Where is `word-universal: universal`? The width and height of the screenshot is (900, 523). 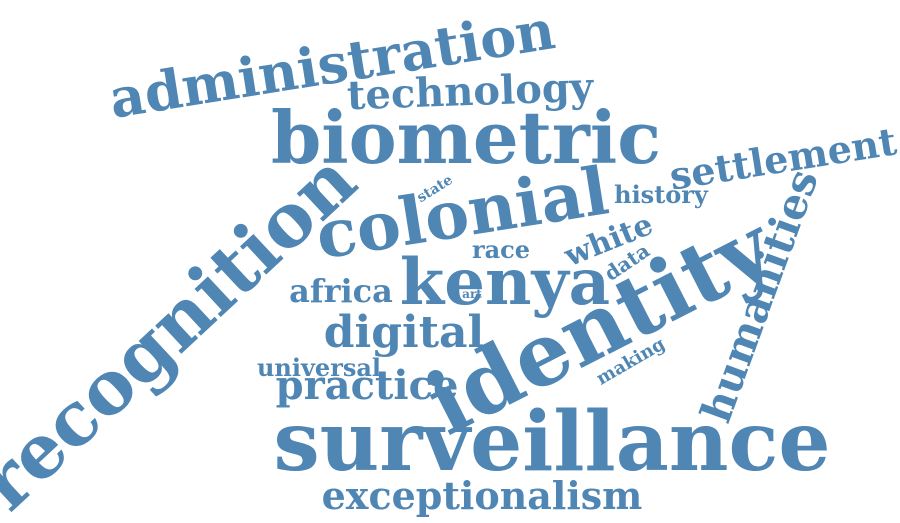 word-universal: universal is located at coordinates (319, 367).